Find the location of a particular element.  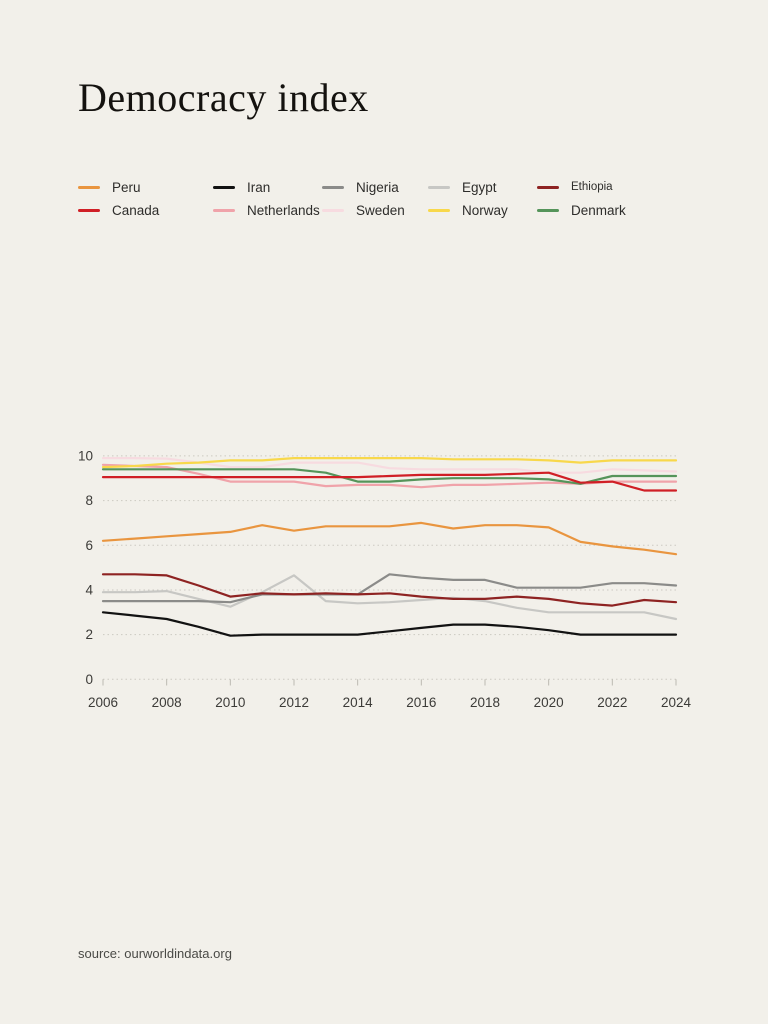

legend-item-peru: Peru is located at coordinates (145, 187).